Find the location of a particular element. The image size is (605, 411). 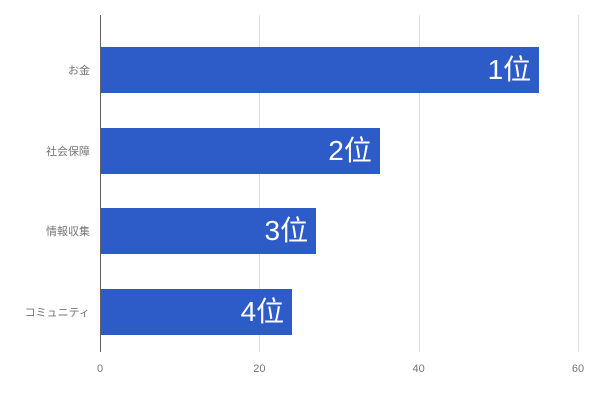

x-axis-tick-label: 20 is located at coordinates (259, 369).